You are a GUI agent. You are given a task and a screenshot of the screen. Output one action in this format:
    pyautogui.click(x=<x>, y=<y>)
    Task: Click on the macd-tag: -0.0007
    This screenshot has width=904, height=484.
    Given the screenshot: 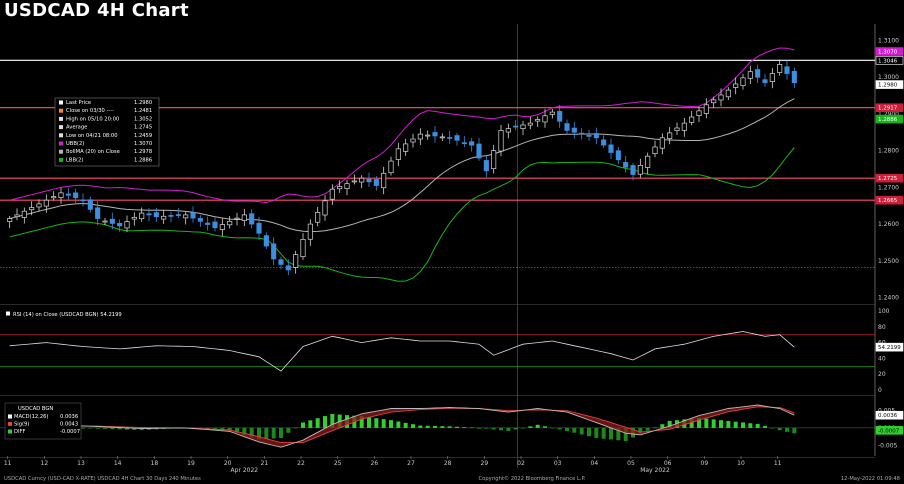 What is the action you would take?
    pyautogui.click(x=889, y=430)
    